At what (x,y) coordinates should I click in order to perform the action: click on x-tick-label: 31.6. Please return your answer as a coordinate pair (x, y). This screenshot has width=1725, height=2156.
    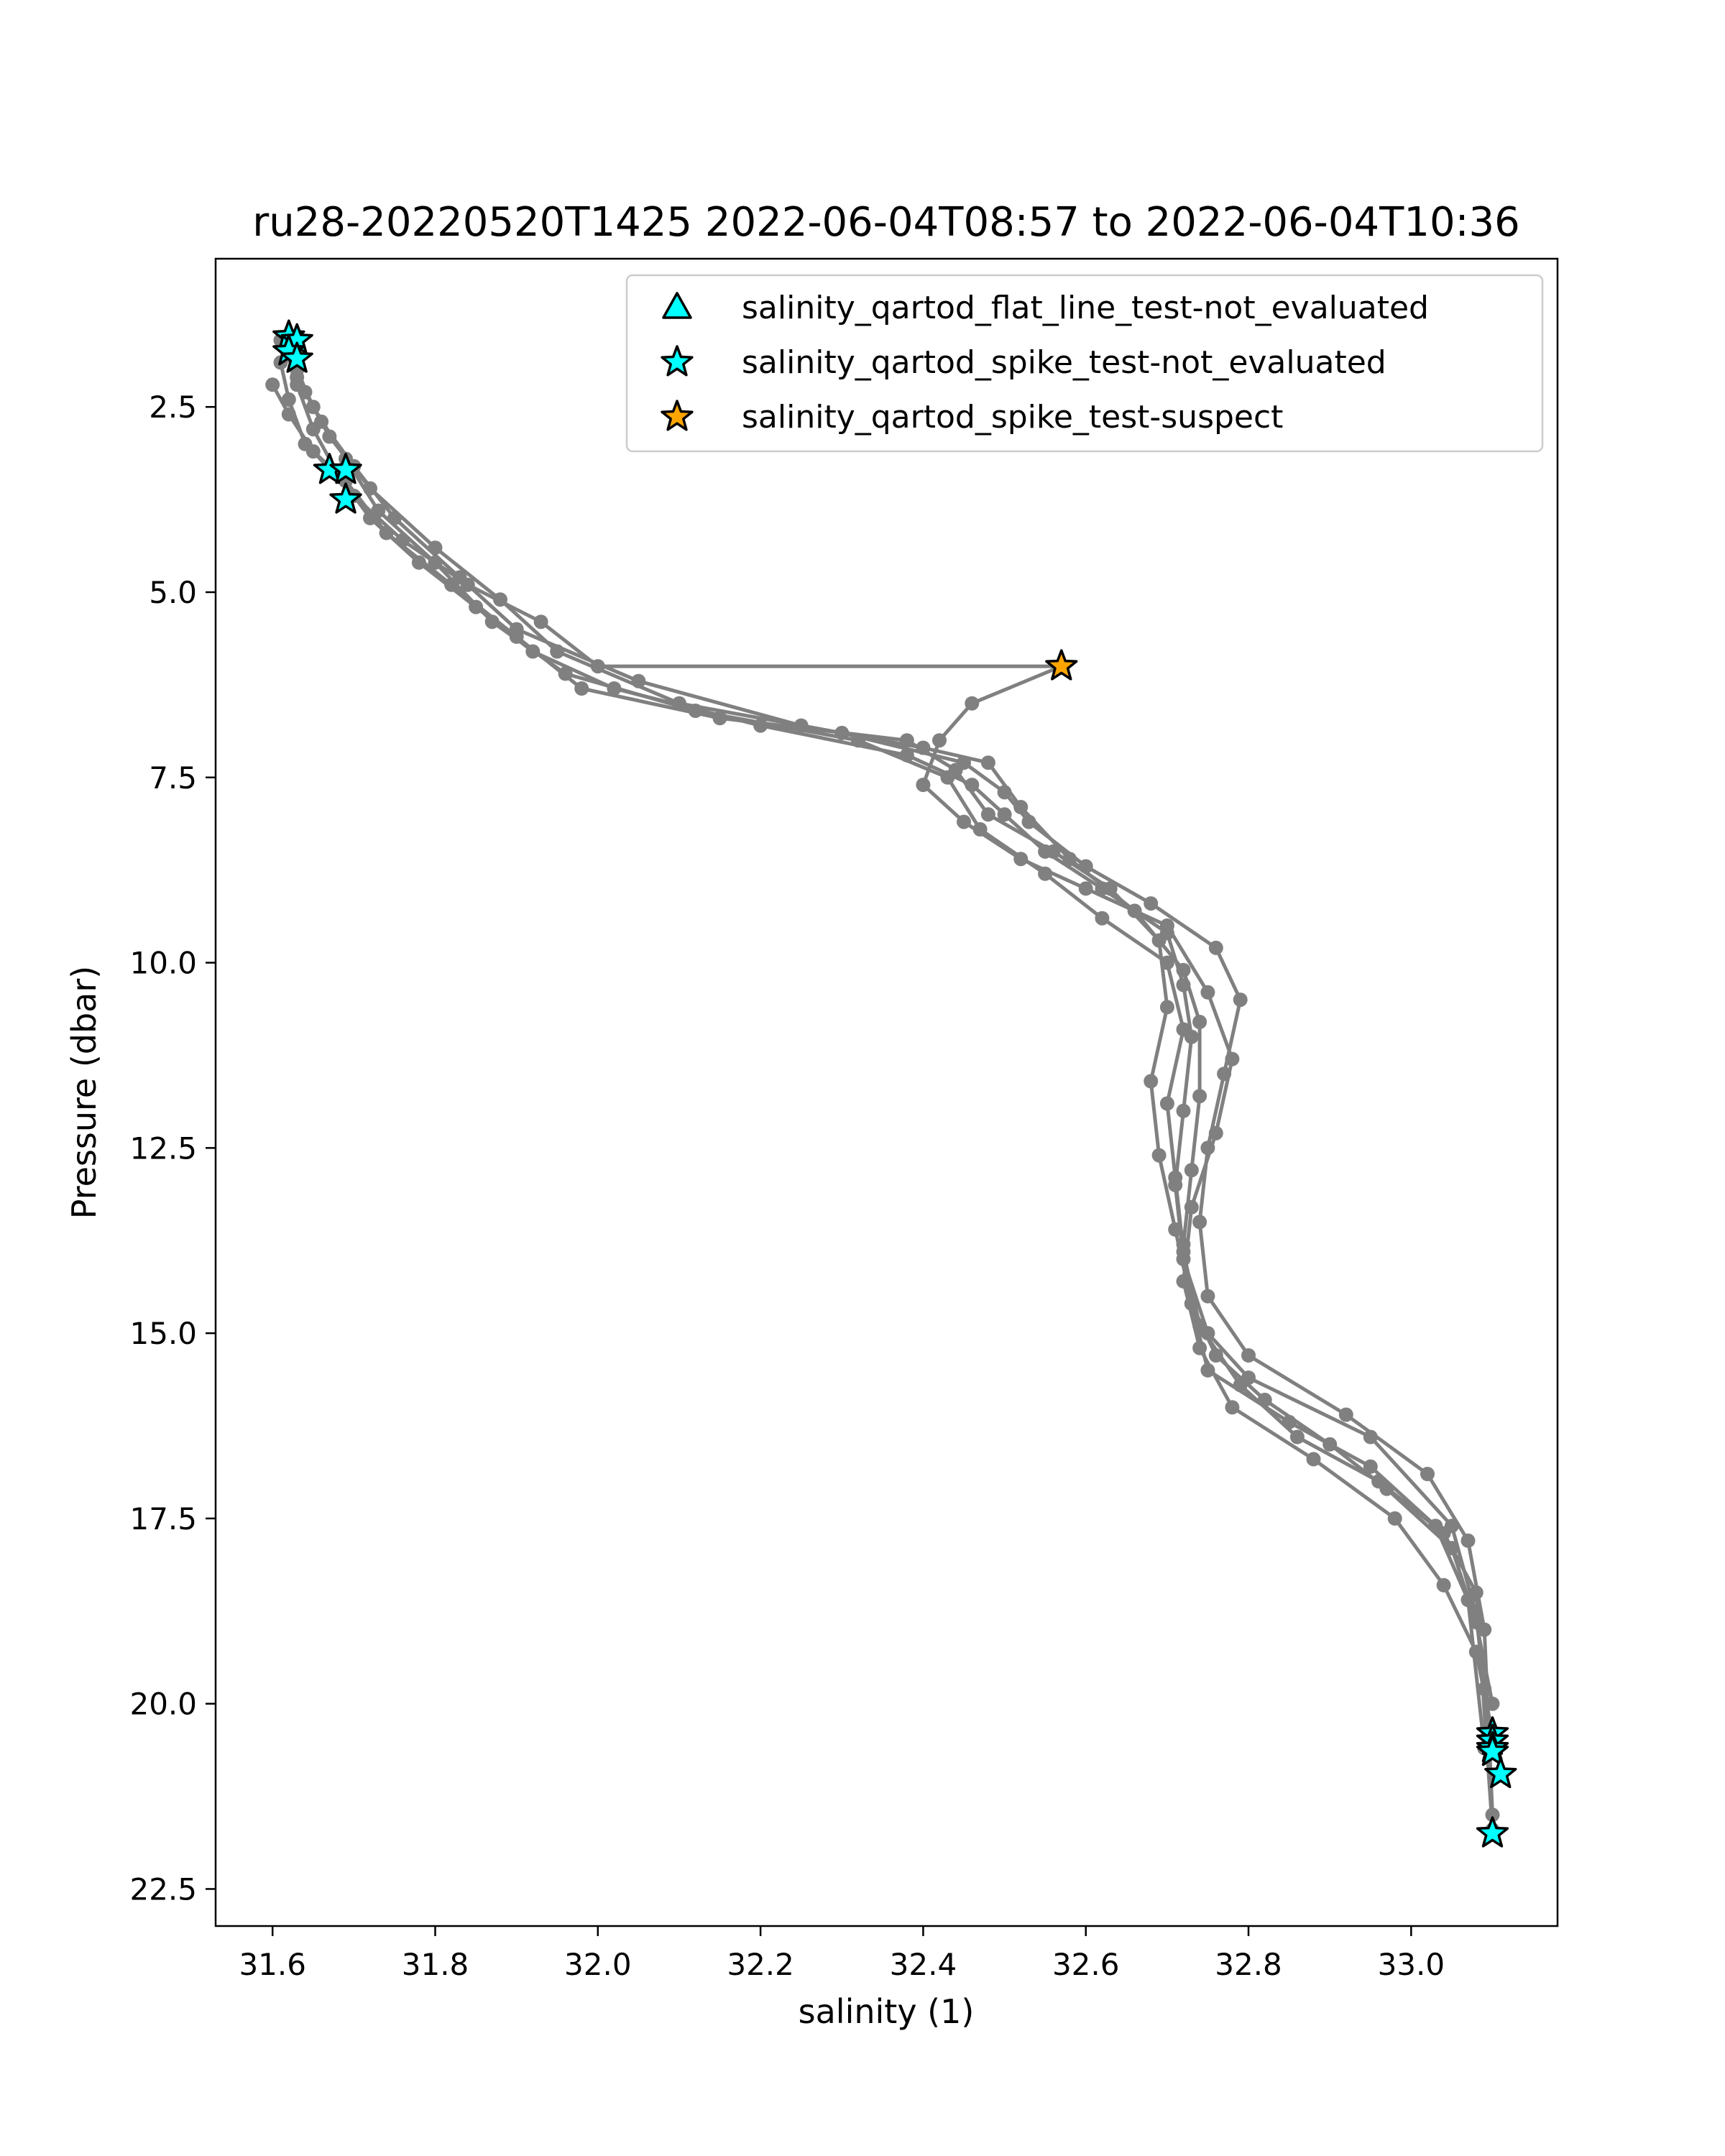
    Looking at the image, I should click on (272, 1965).